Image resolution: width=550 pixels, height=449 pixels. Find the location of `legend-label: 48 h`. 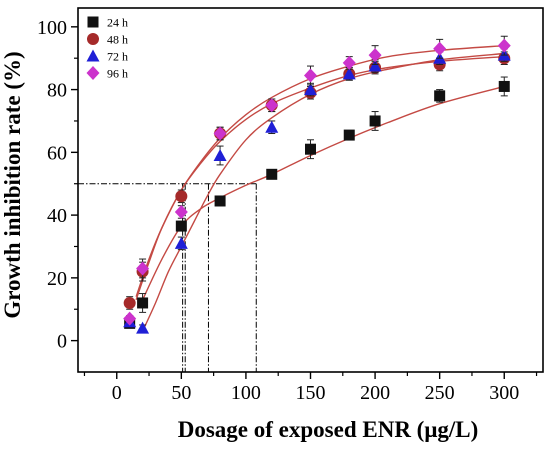

legend-label: 48 h is located at coordinates (117, 40).